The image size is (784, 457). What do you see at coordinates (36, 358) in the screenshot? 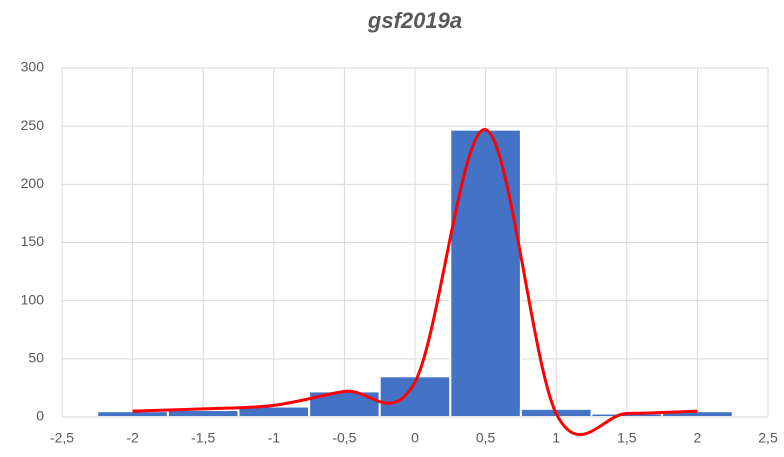
I see `y-tick-label: 50` at bounding box center [36, 358].